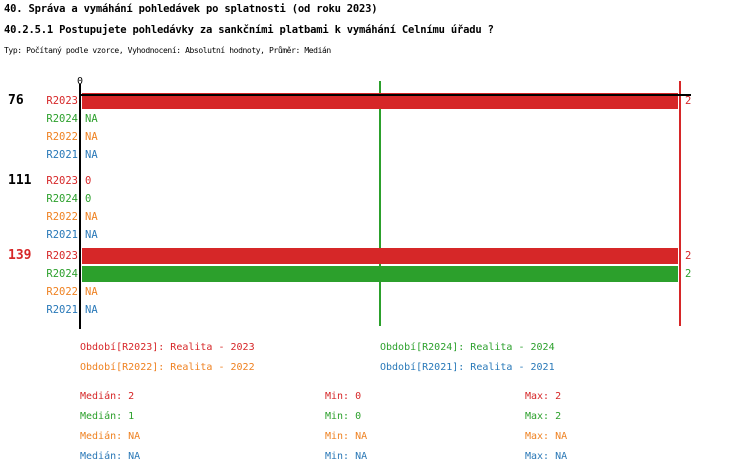 The height and width of the screenshot is (476, 750). Describe the element at coordinates (680, 203) in the screenshot. I see `median-line-R2023` at that location.